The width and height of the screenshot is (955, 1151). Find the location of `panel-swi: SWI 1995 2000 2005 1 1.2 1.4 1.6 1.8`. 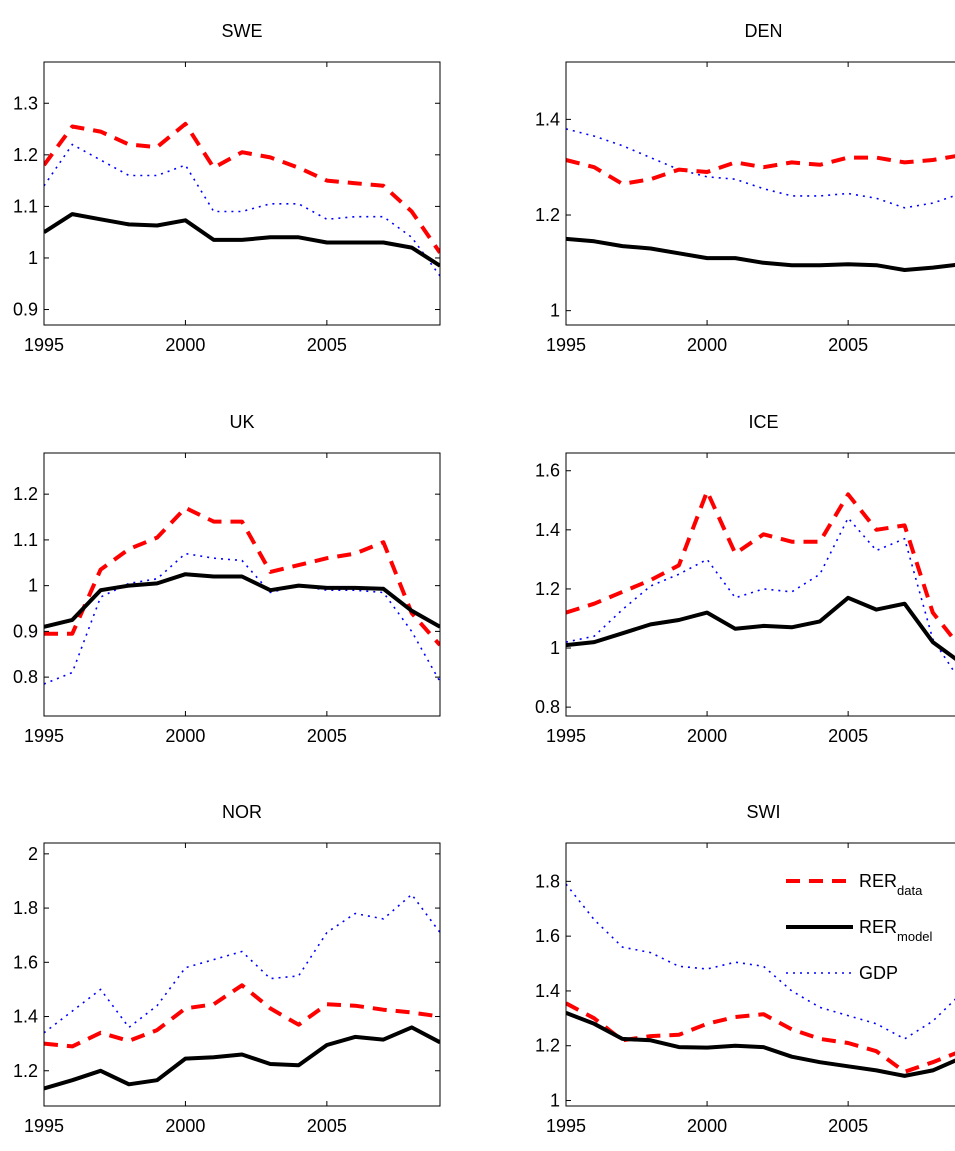

panel-swi: SWI 1995 2000 2005 1 1.2 1.4 1.6 1.8 is located at coordinates (745, 969).